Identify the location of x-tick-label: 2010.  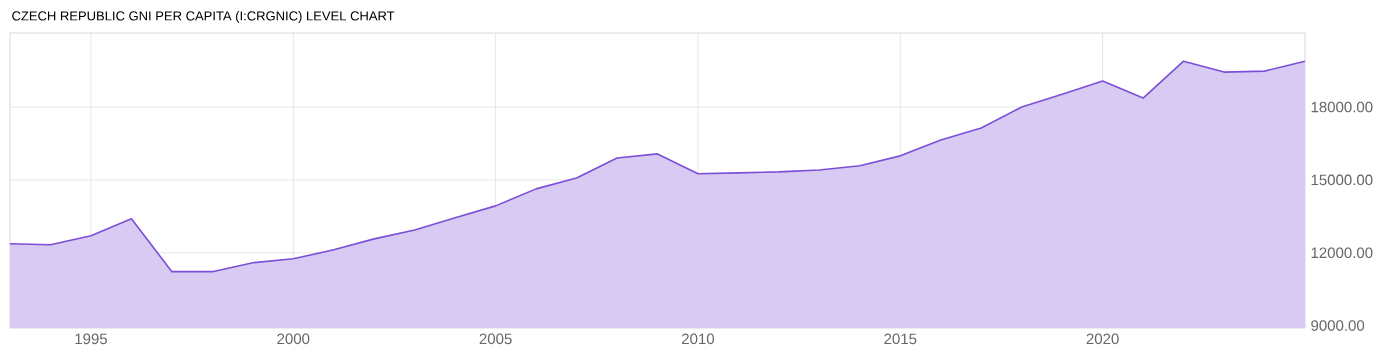
(698, 339).